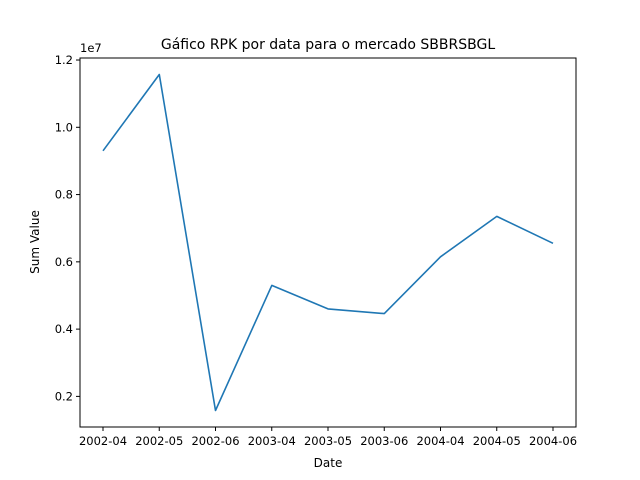  Describe the element at coordinates (272, 441) in the screenshot. I see `x-tick-label: 2003-04` at that location.